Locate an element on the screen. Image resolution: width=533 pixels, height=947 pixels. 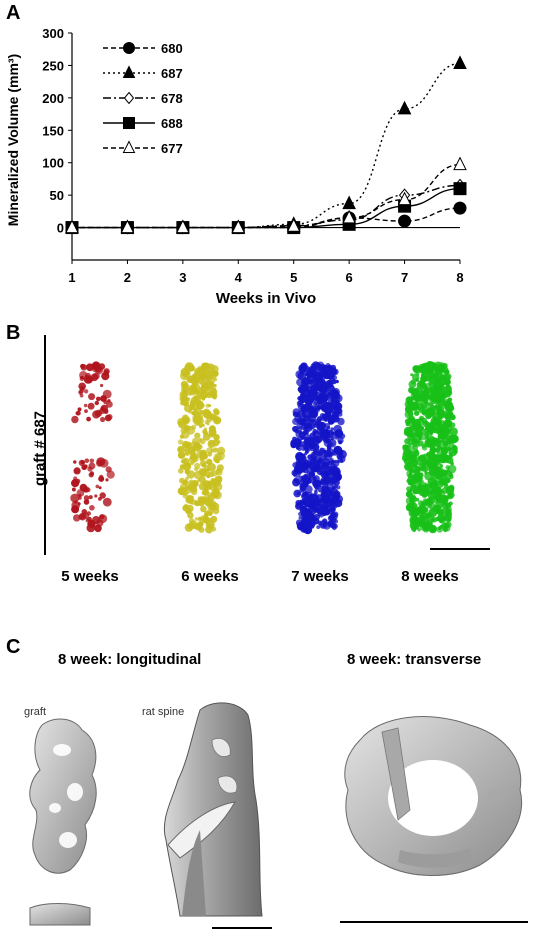
y-tick-label: 200 is located at coordinates (53, 98).